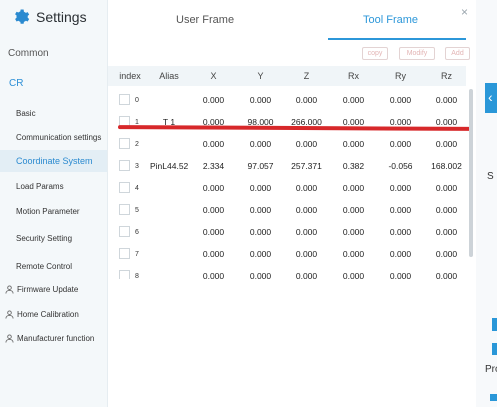 This screenshot has height=407, width=497. I want to click on sidebar-item-home-calibration: Home Calibration, so click(58, 314).